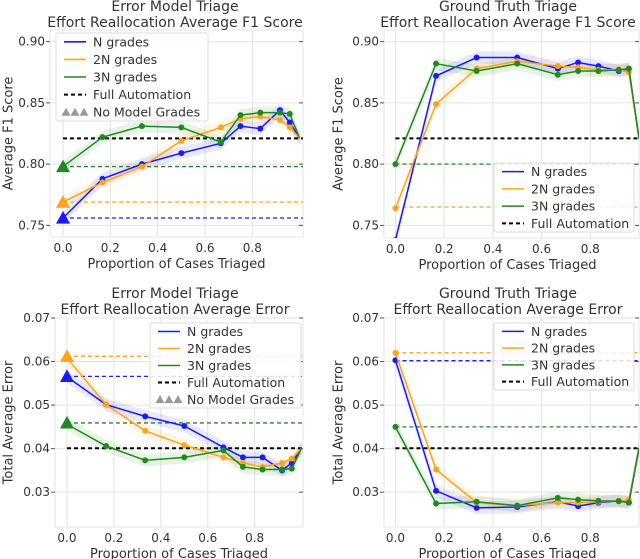  I want to click on y-axis-label: Total Average Error, so click(339, 422).